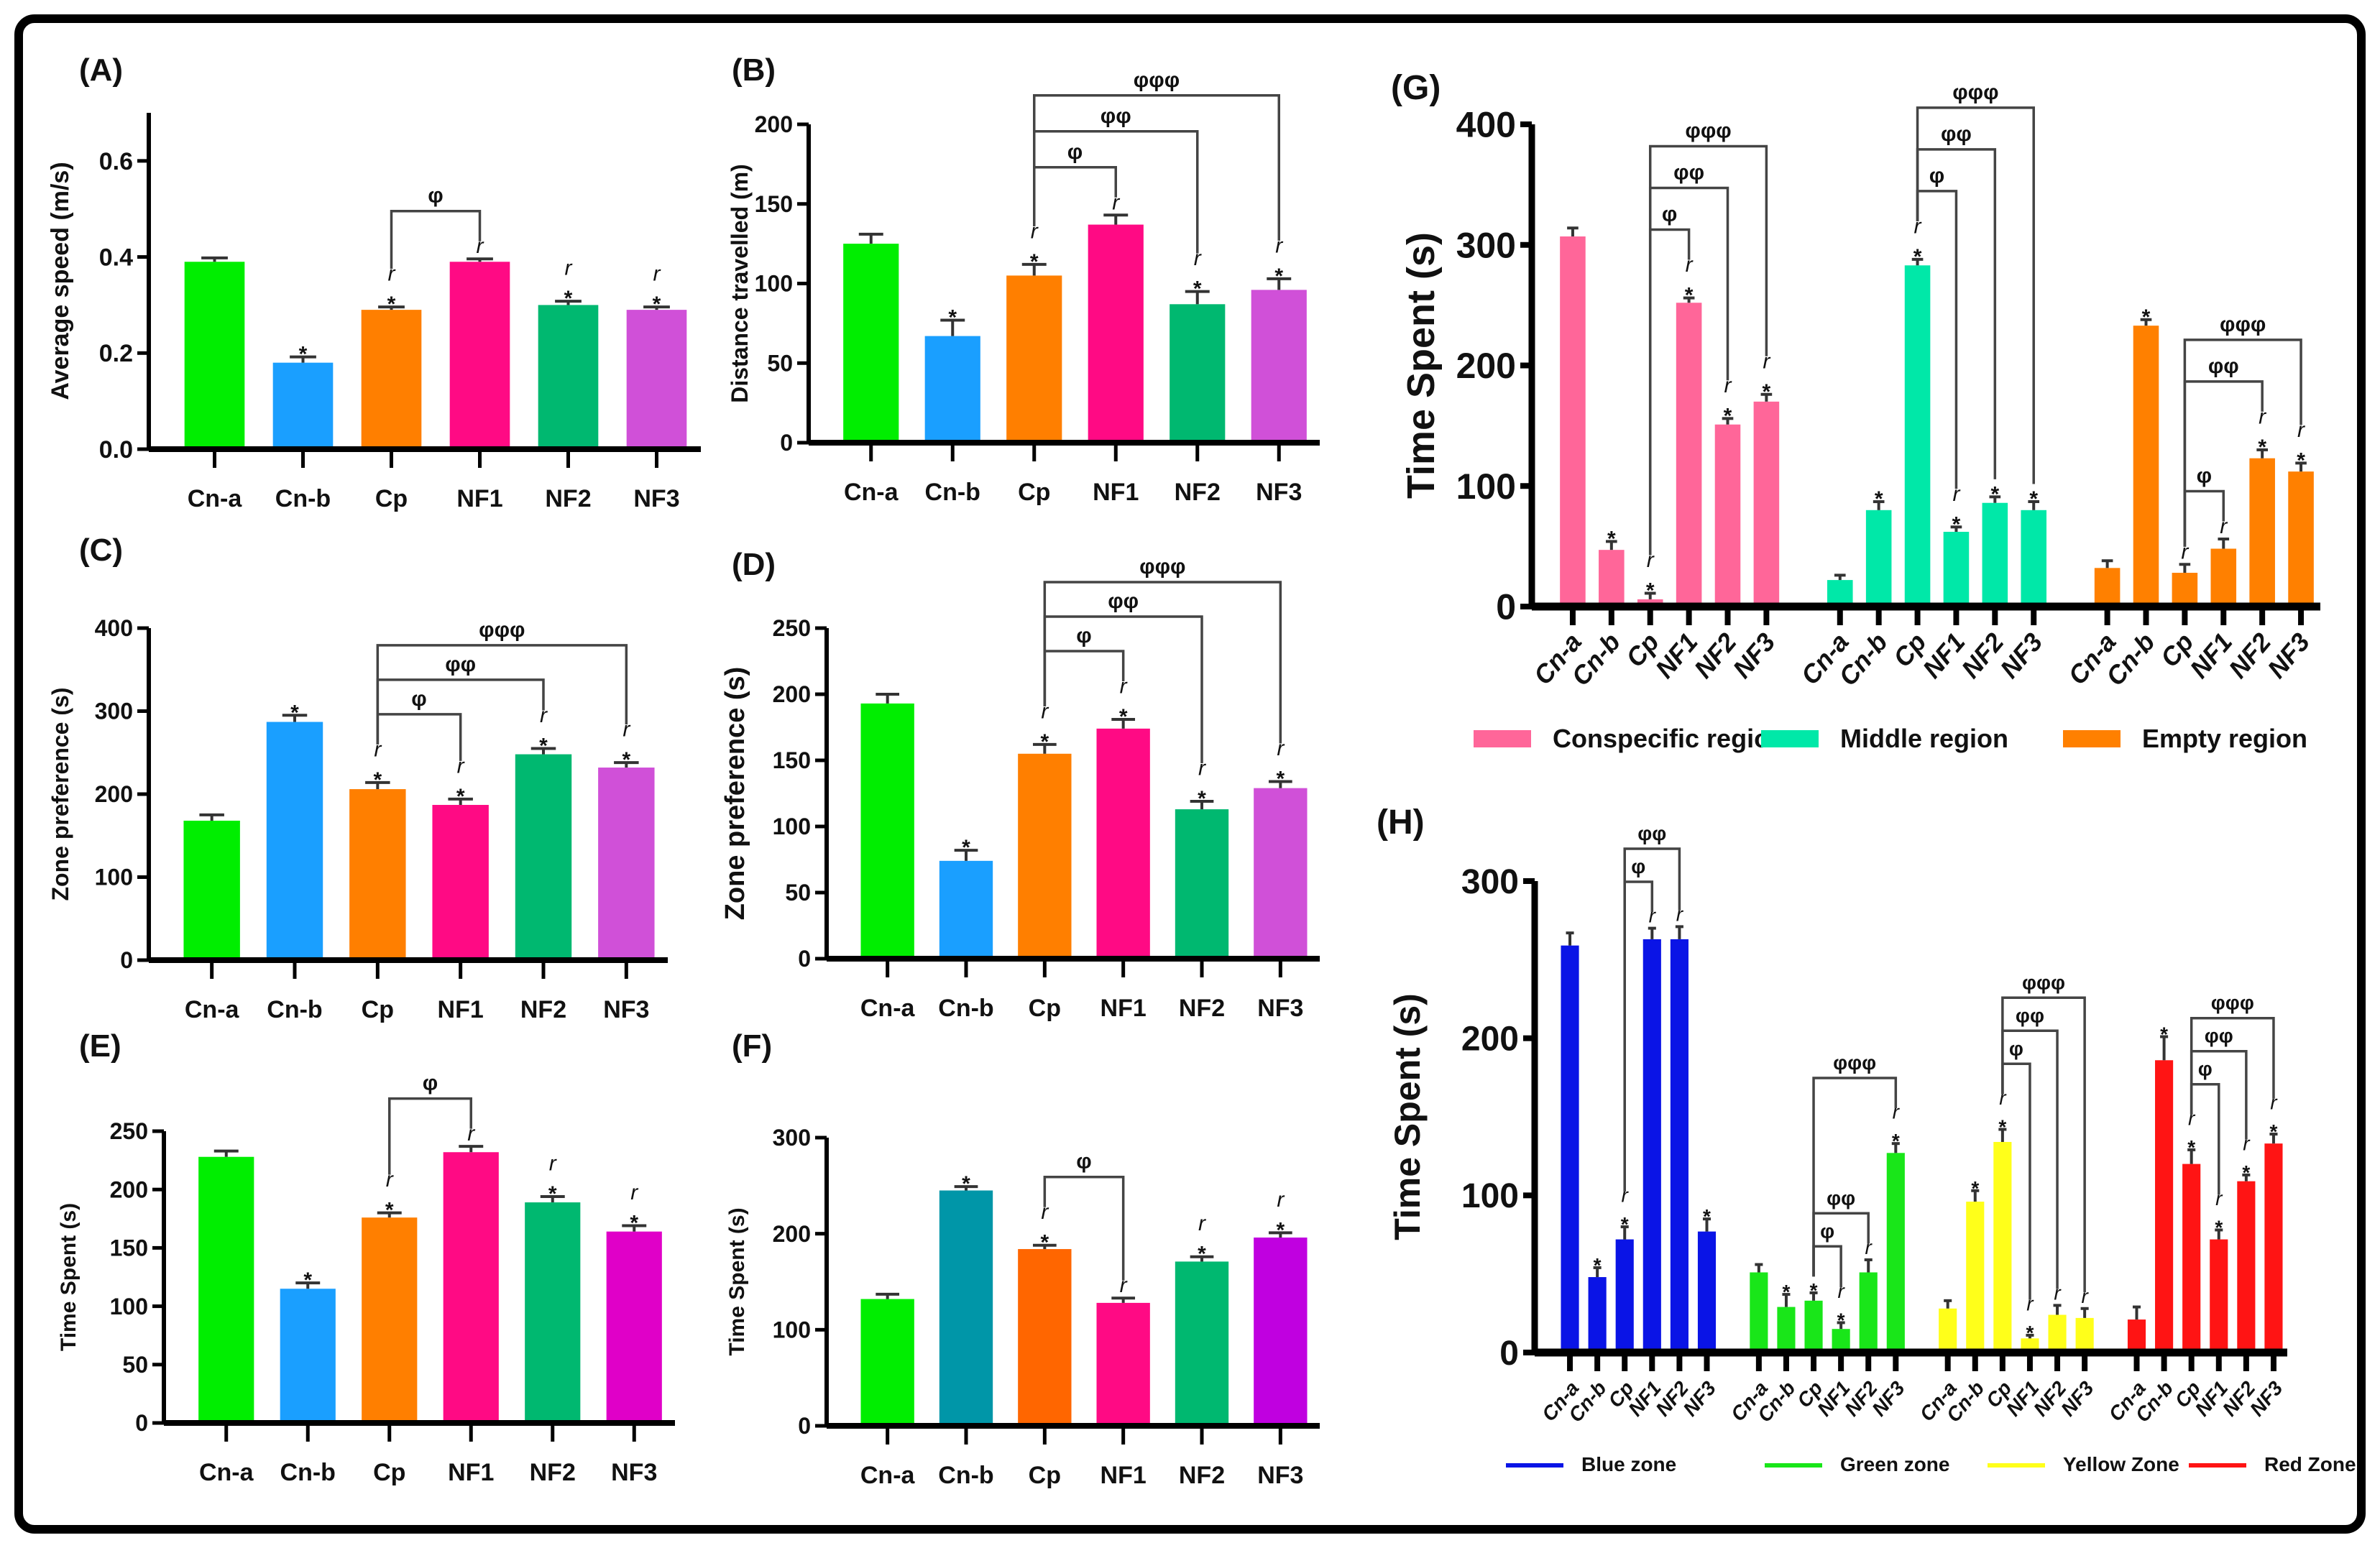 The image size is (2380, 1548). Describe the element at coordinates (1045, 1009) in the screenshot. I see `x-tick-label: Cp` at that location.